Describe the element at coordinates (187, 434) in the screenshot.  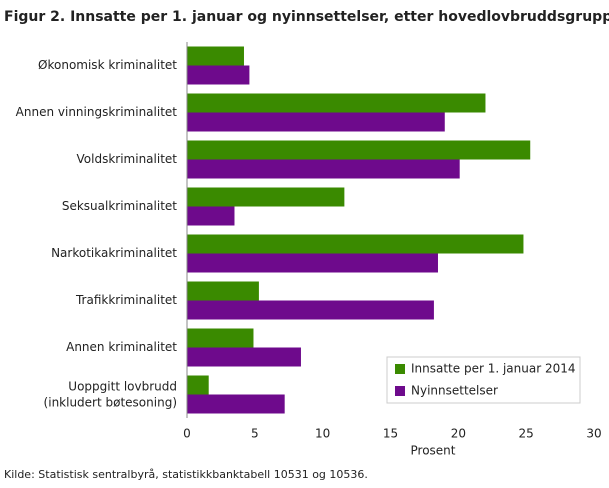
I see `x-tick-label: 0` at that location.